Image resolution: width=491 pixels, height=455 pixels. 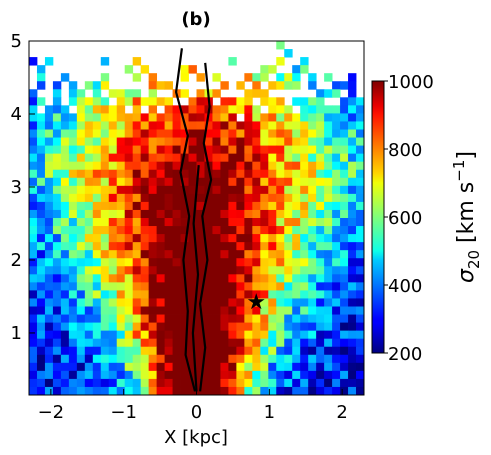 What do you see at coordinates (466, 275) in the screenshot?
I see `colorbar-label-symbol: σ` at bounding box center [466, 275].